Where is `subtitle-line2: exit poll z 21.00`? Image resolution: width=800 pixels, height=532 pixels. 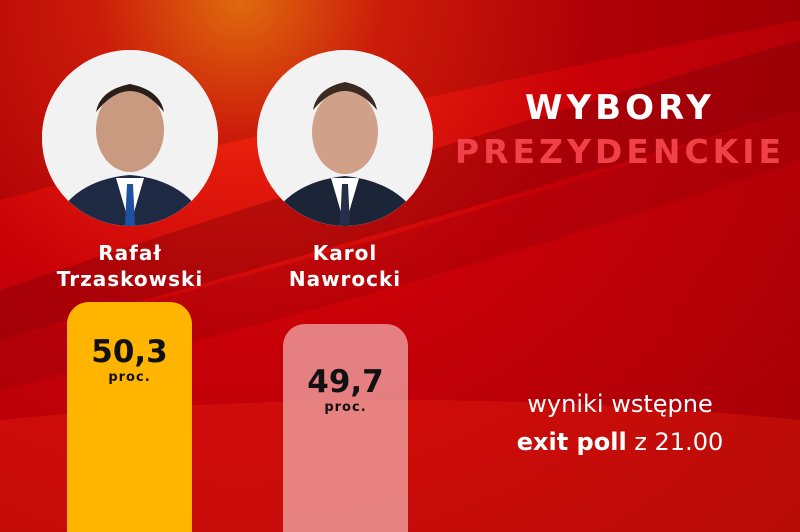
subtitle-line2: exit poll z 21.00 is located at coordinates (620, 442).